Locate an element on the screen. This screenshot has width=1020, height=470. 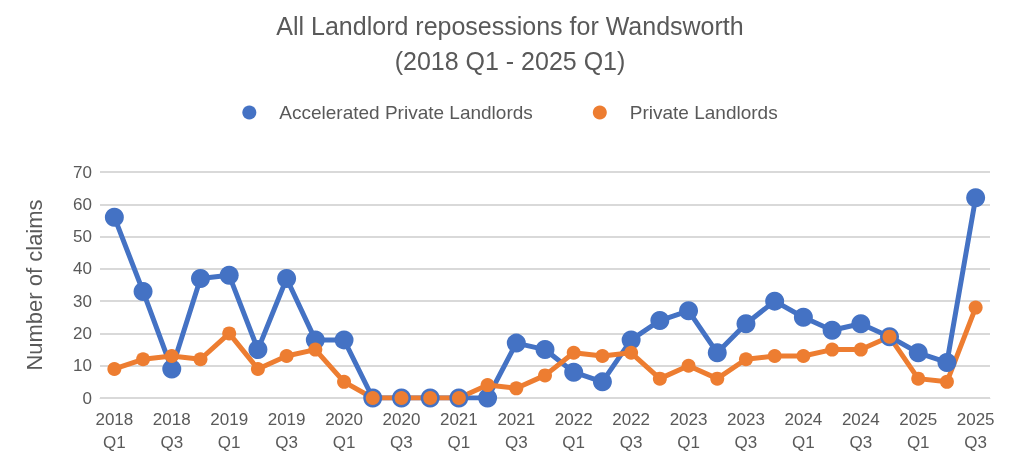
x-tick-label: 2019 Q3 is located at coordinates (286, 431).